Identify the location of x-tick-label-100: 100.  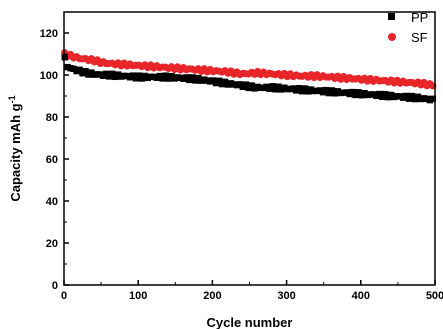
(138, 296).